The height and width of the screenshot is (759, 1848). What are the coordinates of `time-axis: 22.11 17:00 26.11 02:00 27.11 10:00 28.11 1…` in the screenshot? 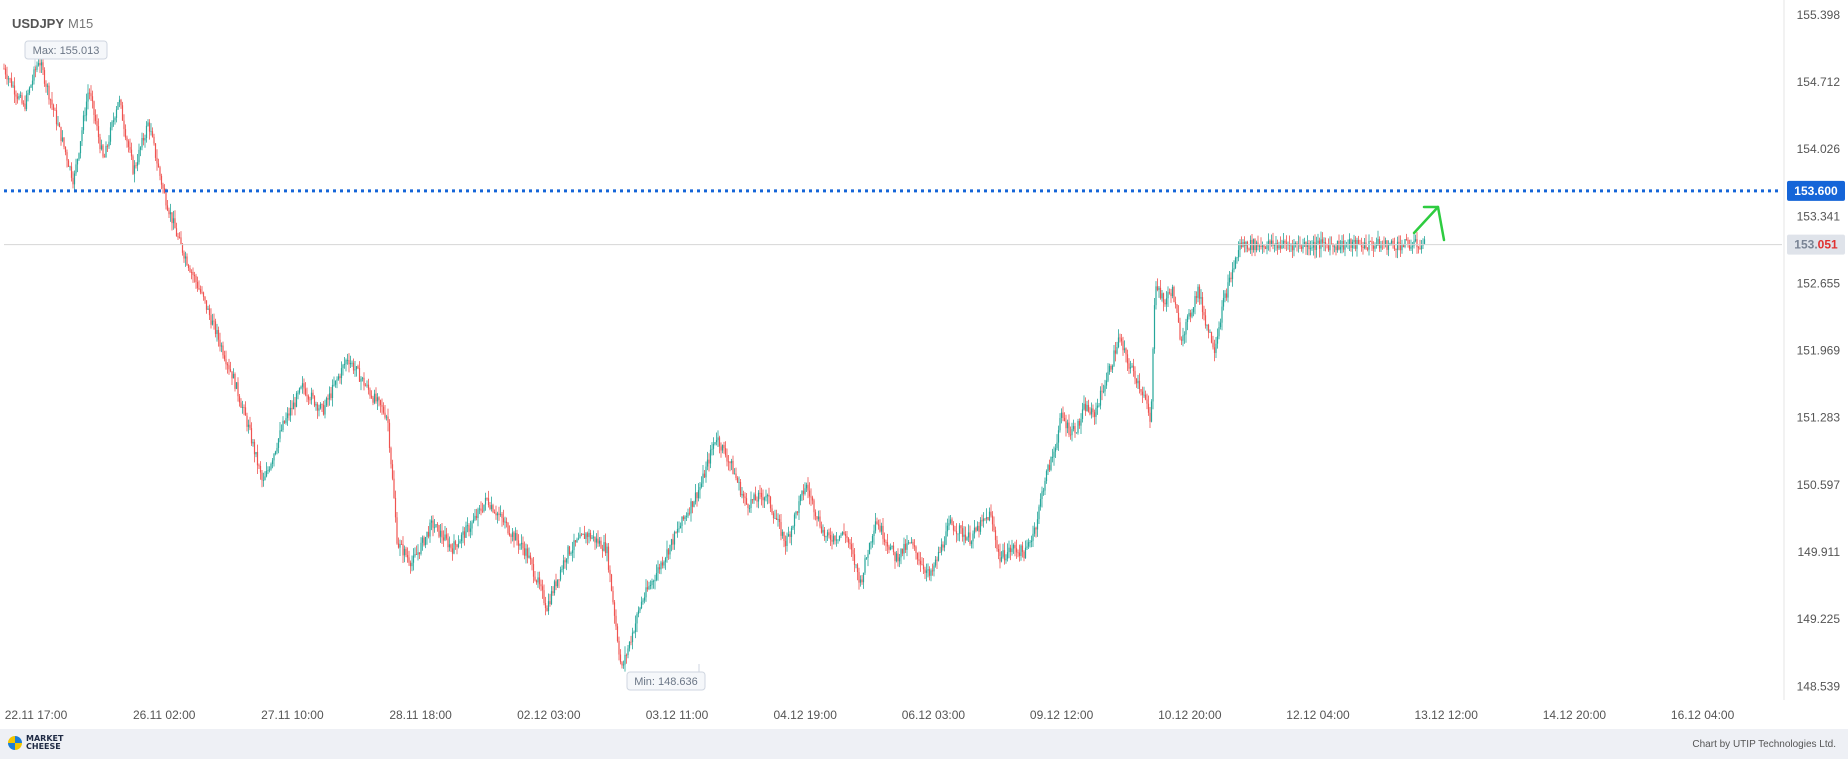 It's located at (870, 715).